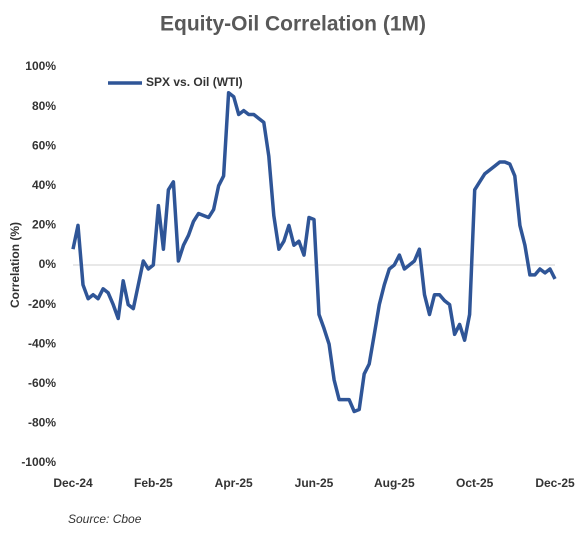 Image resolution: width=586 pixels, height=541 pixels. Describe the element at coordinates (38, 462) in the screenshot. I see `y-tick-label: -100%` at that location.